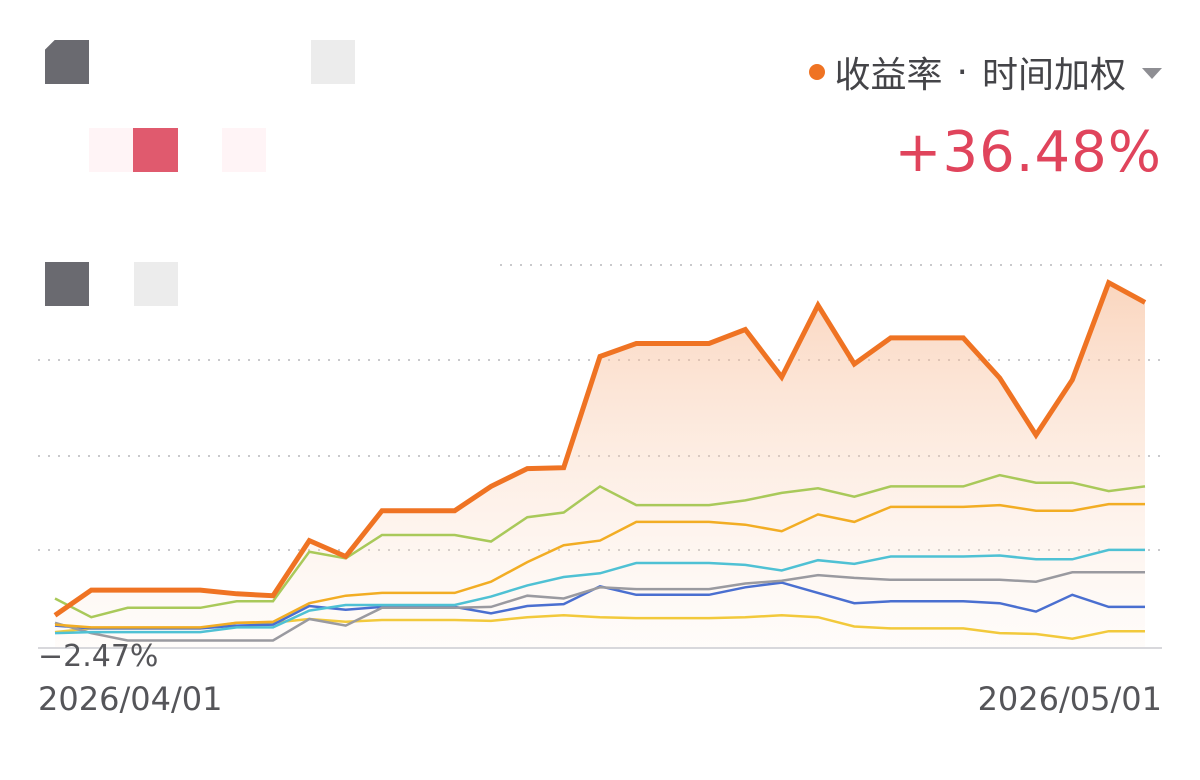  Describe the element at coordinates (67, 62) in the screenshot. I see `masked-title-block` at that location.